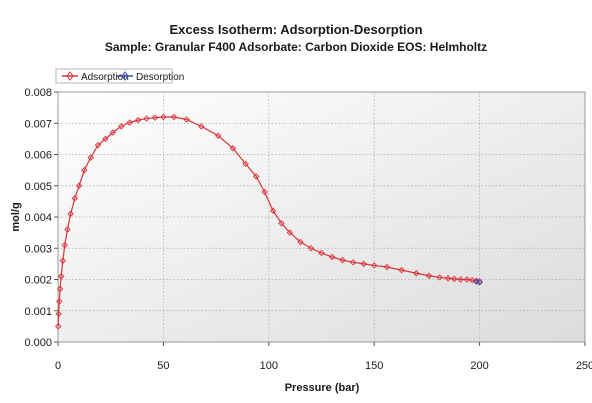 This screenshot has width=592, height=403. I want to click on chart-title: Excess Isotherm: Adsorption-Desorption, so click(295, 29).